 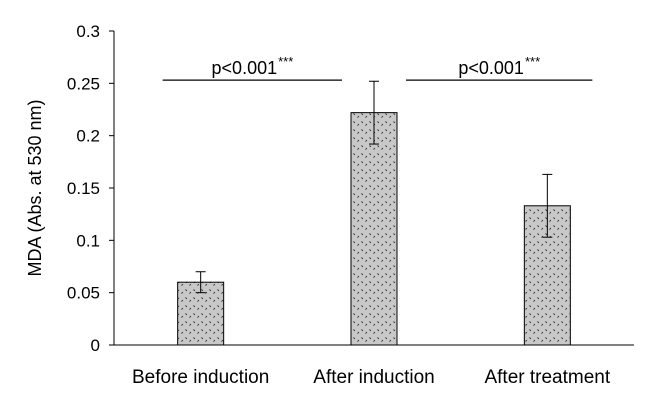 What do you see at coordinates (111, 188) in the screenshot?
I see `y-tick-marks` at bounding box center [111, 188].